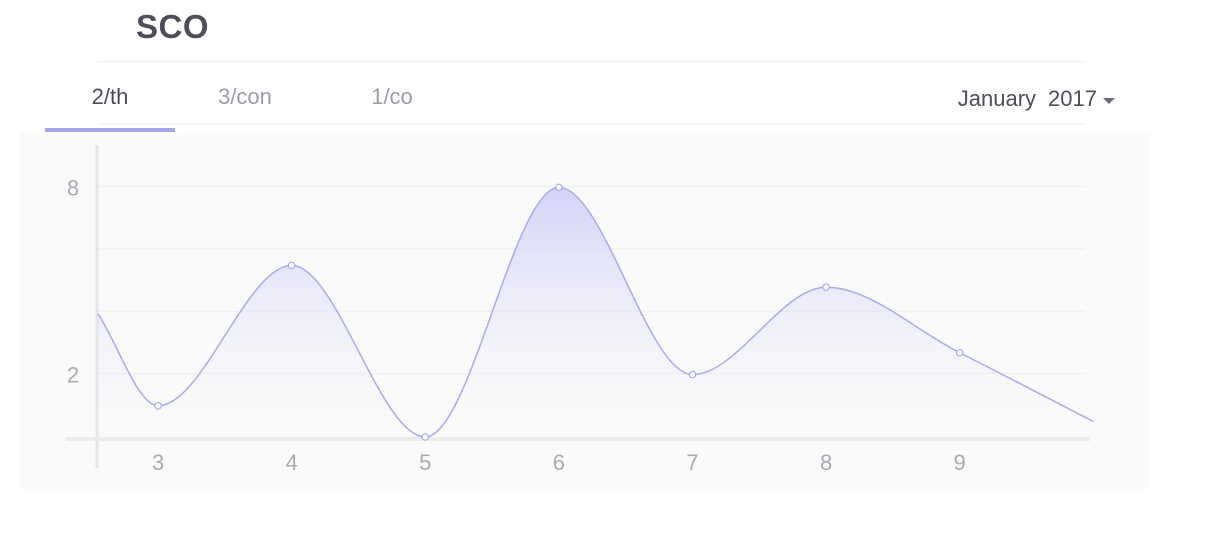 This screenshot has height=555, width=1213. What do you see at coordinates (1072, 98) in the screenshot?
I see `period-year: 2017` at bounding box center [1072, 98].